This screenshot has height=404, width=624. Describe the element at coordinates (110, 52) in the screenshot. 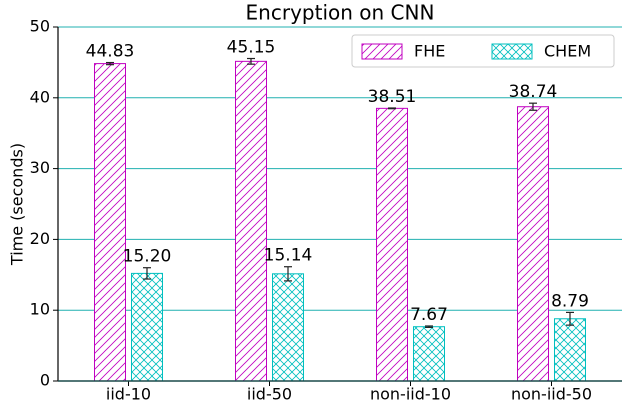

I see `data-label: 44.83` at that location.